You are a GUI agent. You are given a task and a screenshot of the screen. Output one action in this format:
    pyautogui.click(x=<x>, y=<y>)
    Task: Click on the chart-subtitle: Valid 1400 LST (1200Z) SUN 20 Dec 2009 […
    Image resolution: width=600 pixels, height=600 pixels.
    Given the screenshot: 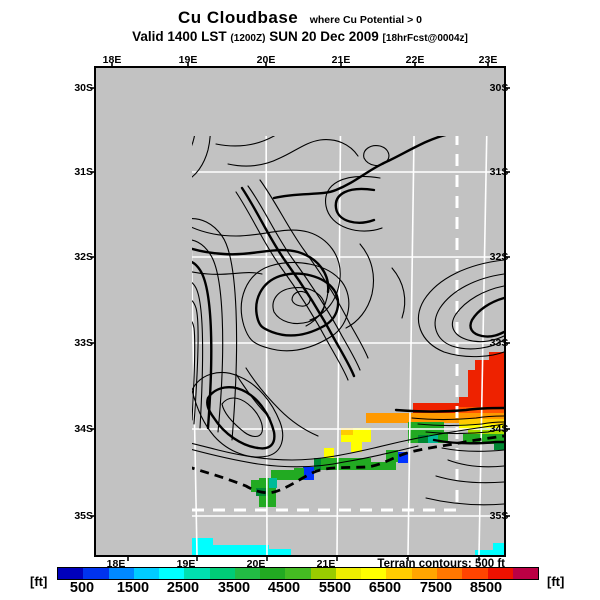 What is the action you would take?
    pyautogui.click(x=300, y=36)
    